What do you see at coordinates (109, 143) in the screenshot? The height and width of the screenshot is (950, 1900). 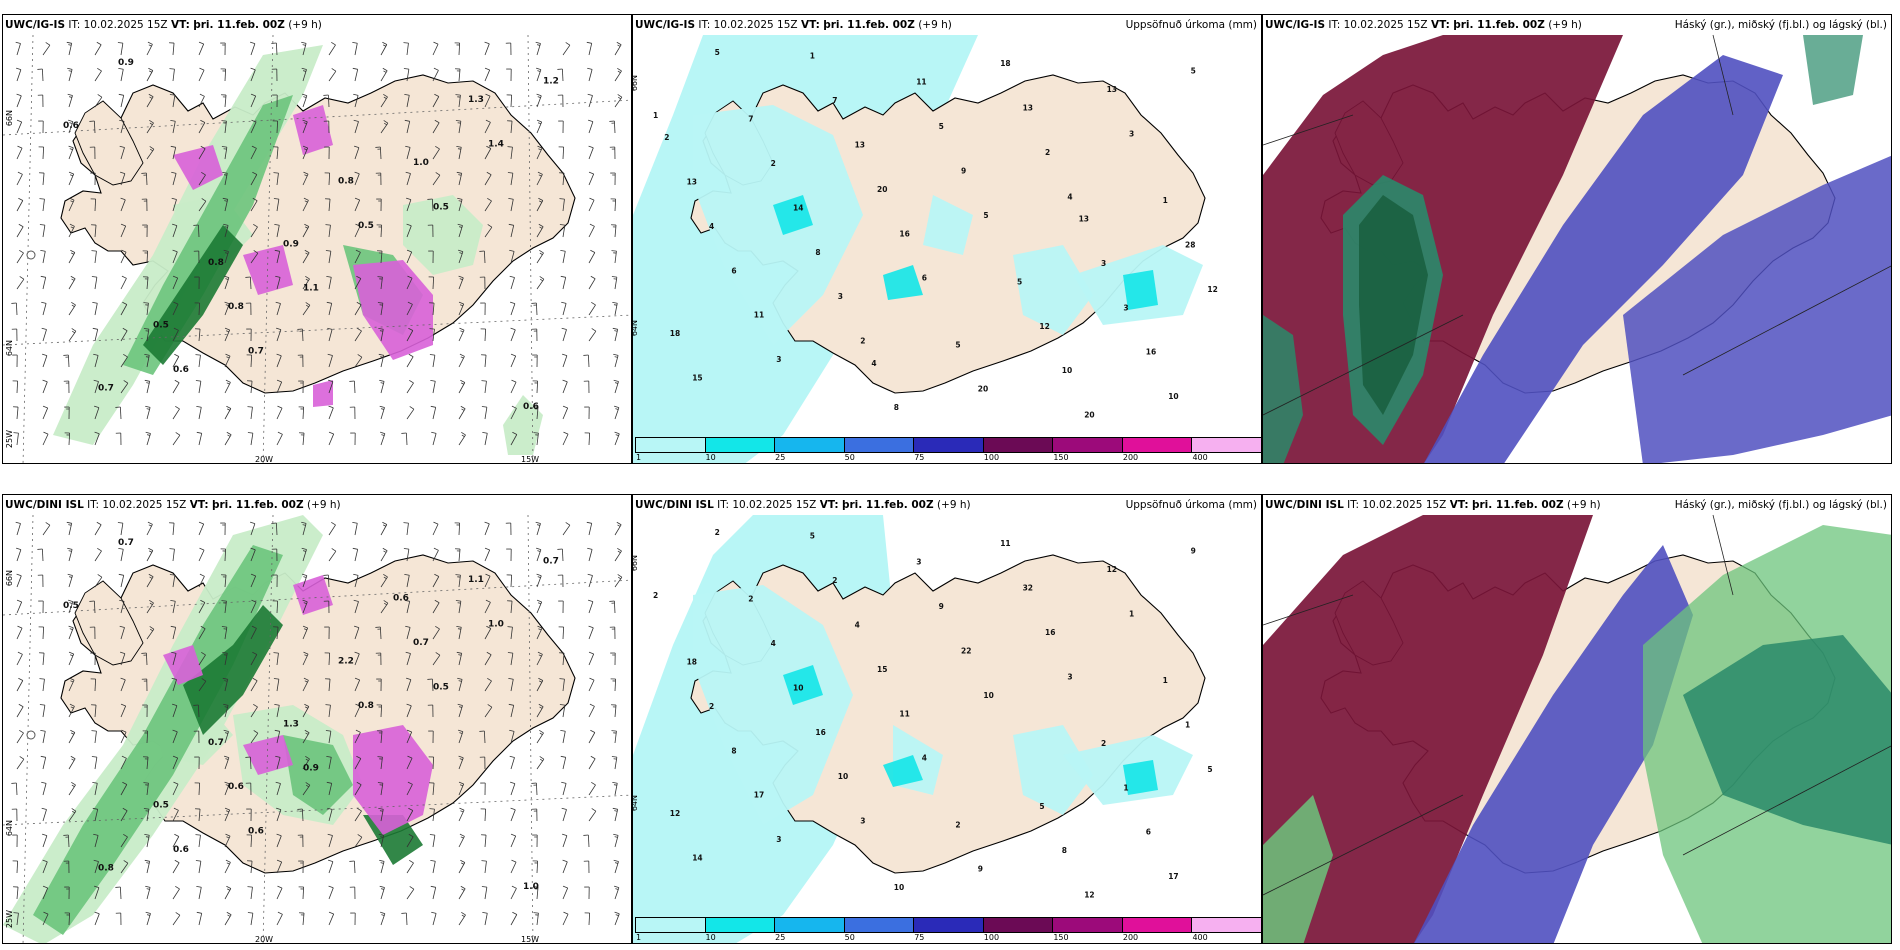 I see `westfjords-coastline` at bounding box center [109, 143].